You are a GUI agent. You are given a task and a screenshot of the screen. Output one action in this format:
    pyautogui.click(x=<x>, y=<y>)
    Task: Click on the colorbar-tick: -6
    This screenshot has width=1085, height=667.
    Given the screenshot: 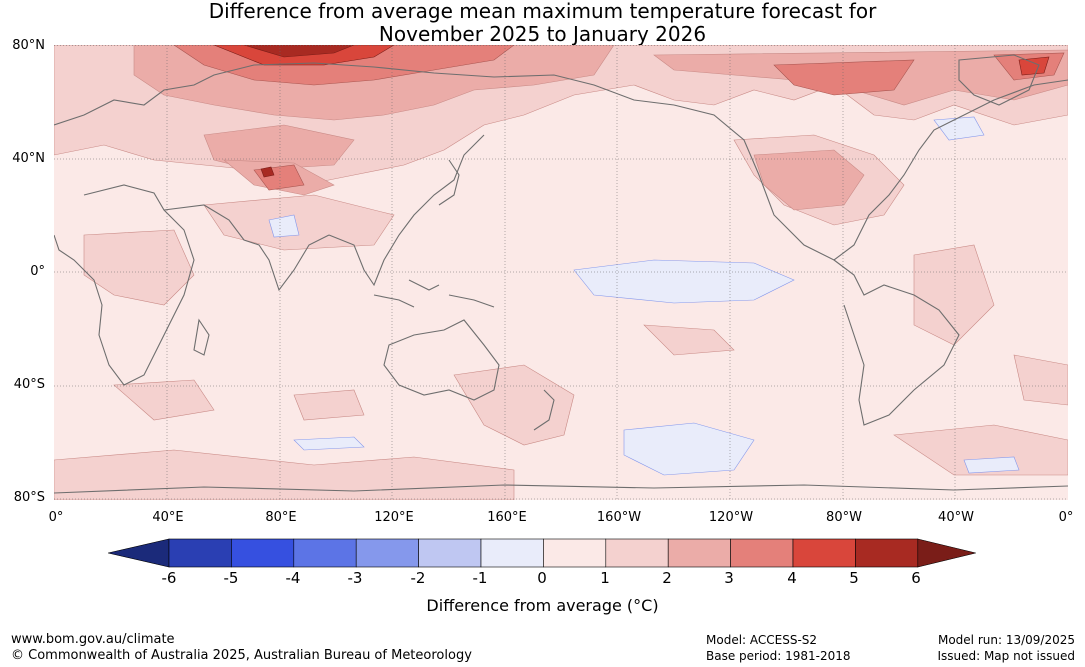 What is the action you would take?
    pyautogui.click(x=169, y=578)
    